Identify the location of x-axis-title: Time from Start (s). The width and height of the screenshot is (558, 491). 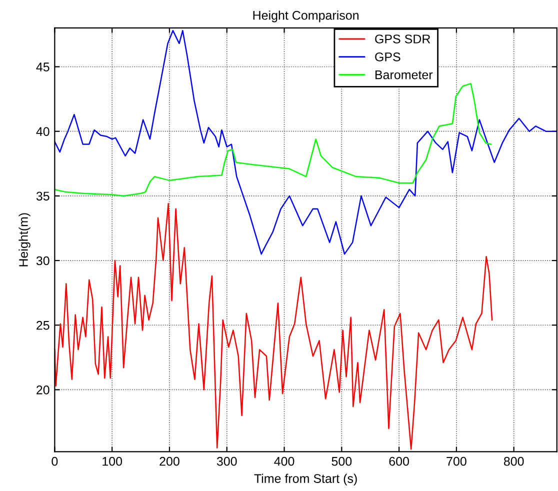
(305, 480).